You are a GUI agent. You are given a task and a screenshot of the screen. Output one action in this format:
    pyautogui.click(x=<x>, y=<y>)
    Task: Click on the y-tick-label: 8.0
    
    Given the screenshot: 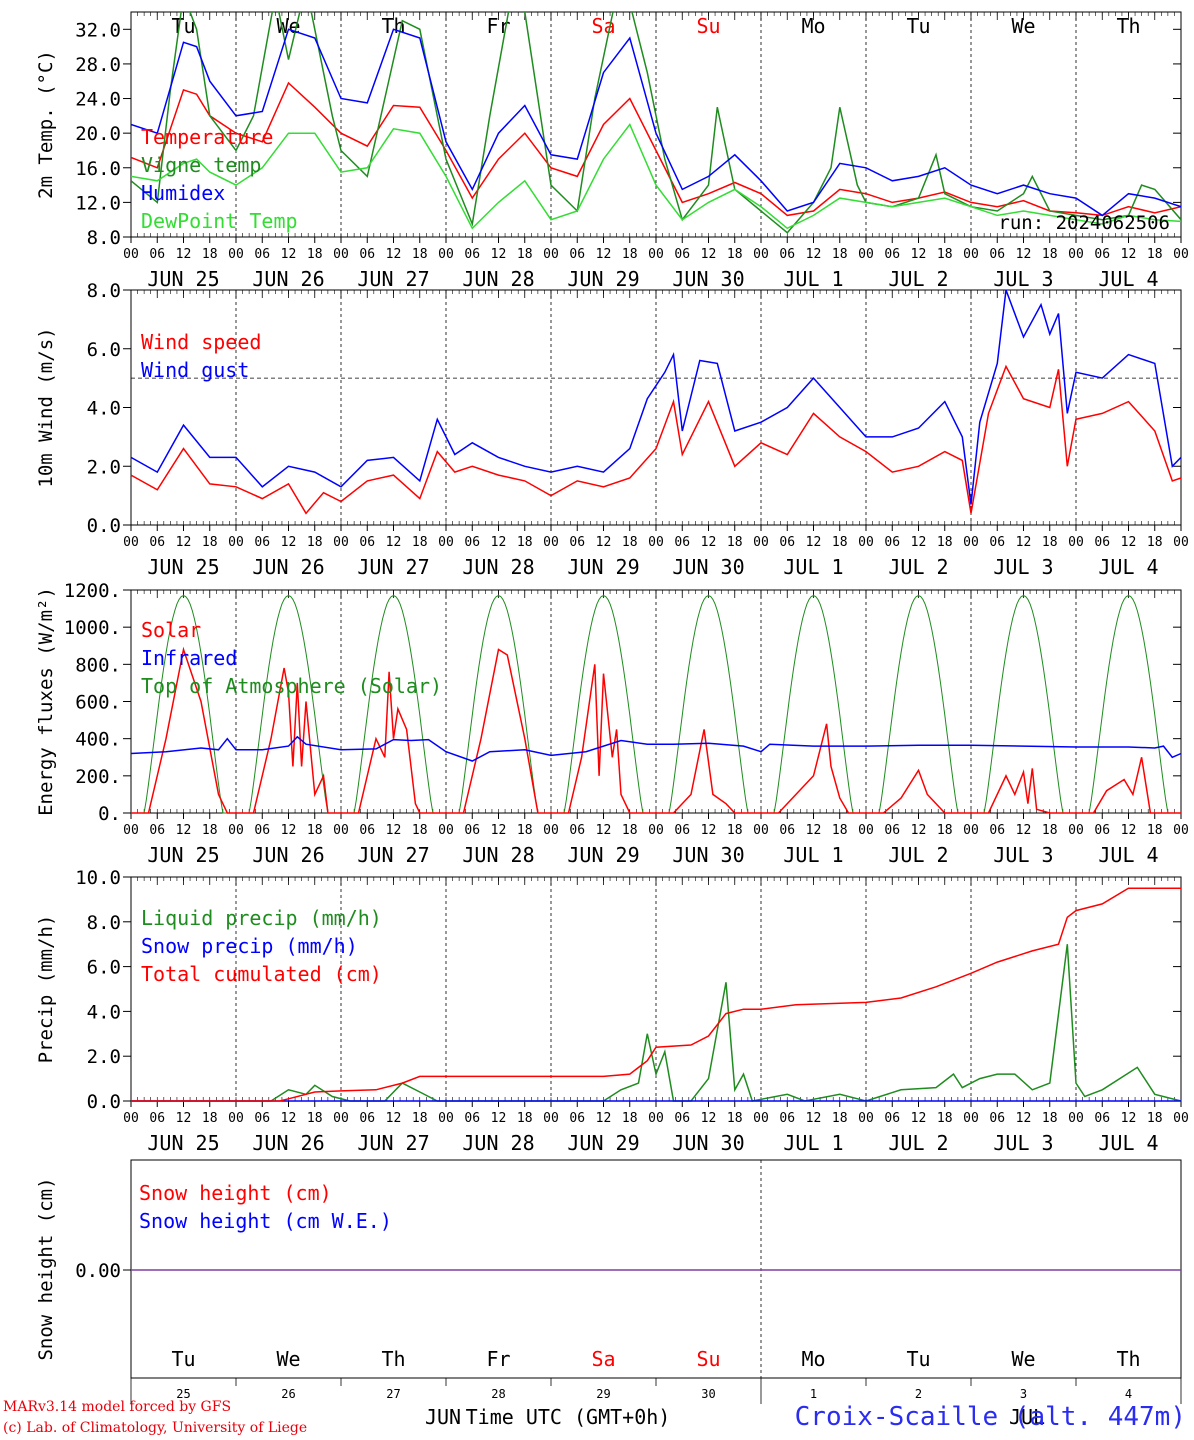 What is the action you would take?
    pyautogui.click(x=104, y=291)
    